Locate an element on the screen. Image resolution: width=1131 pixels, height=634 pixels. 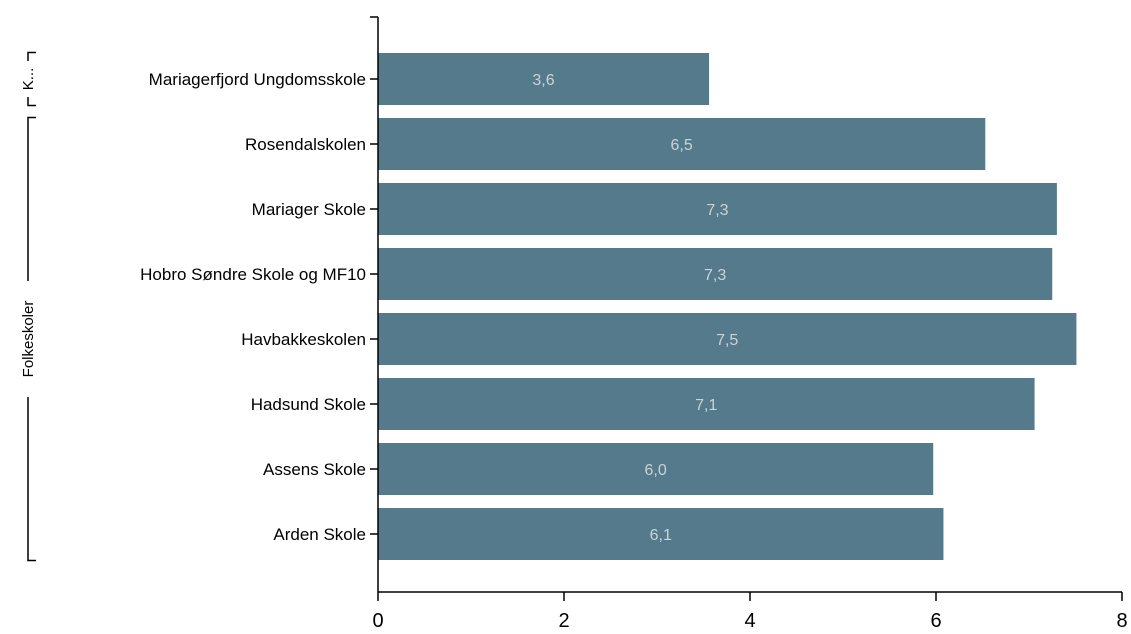
category-label: Hadsund Skole is located at coordinates (308, 404).